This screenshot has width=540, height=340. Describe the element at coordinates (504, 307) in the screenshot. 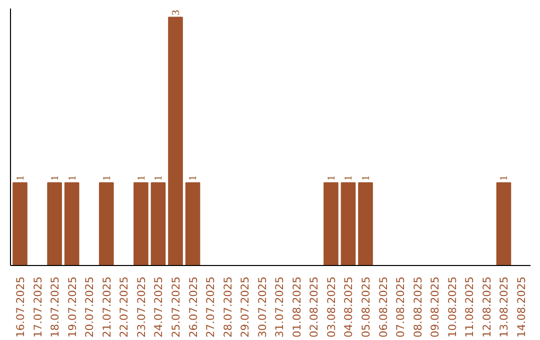

I see `x-tick-label: 13.08.2025` at that location.